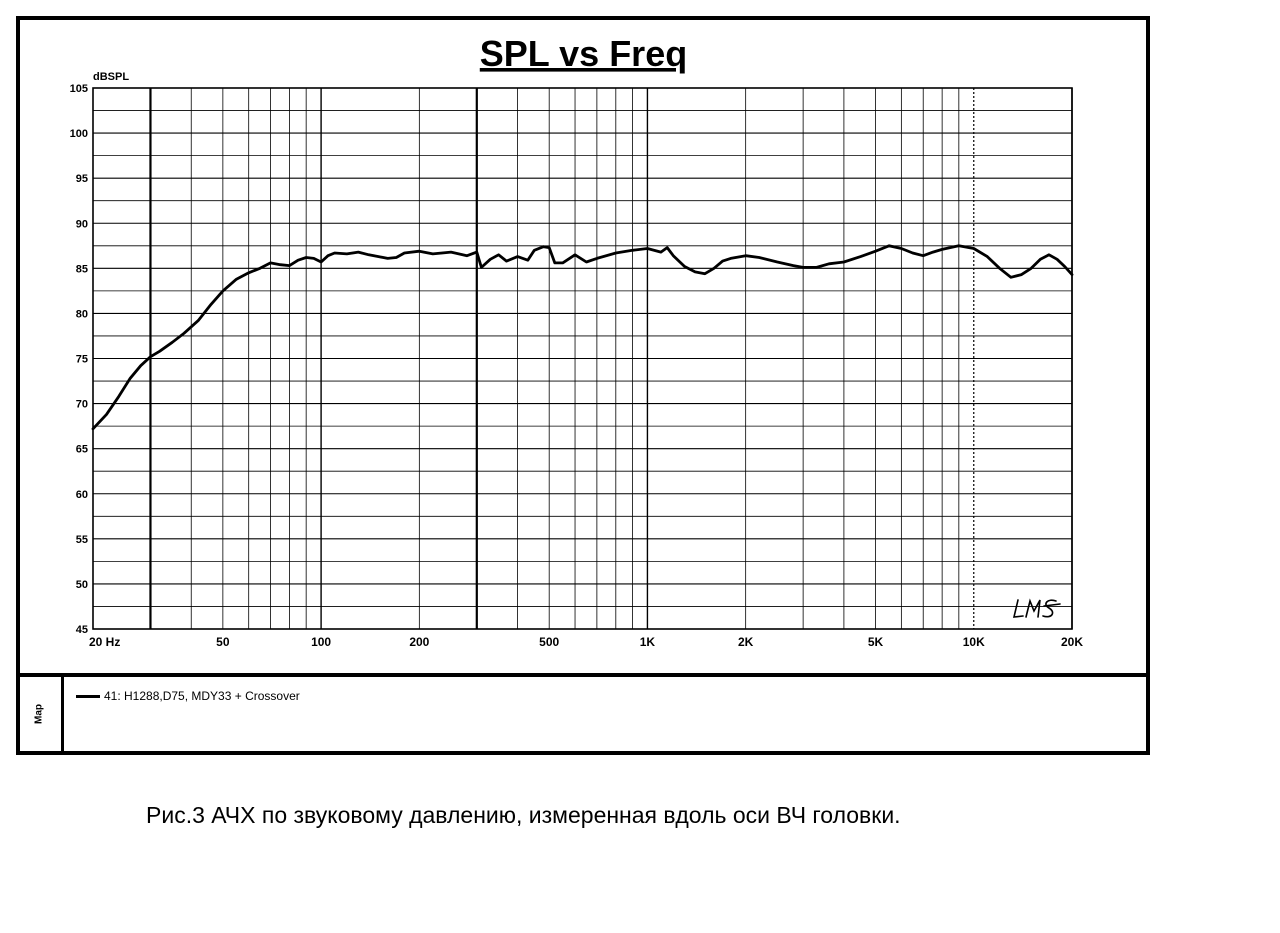 The width and height of the screenshot is (1280, 933). I want to click on y-tick-label: 100, so click(79, 134).